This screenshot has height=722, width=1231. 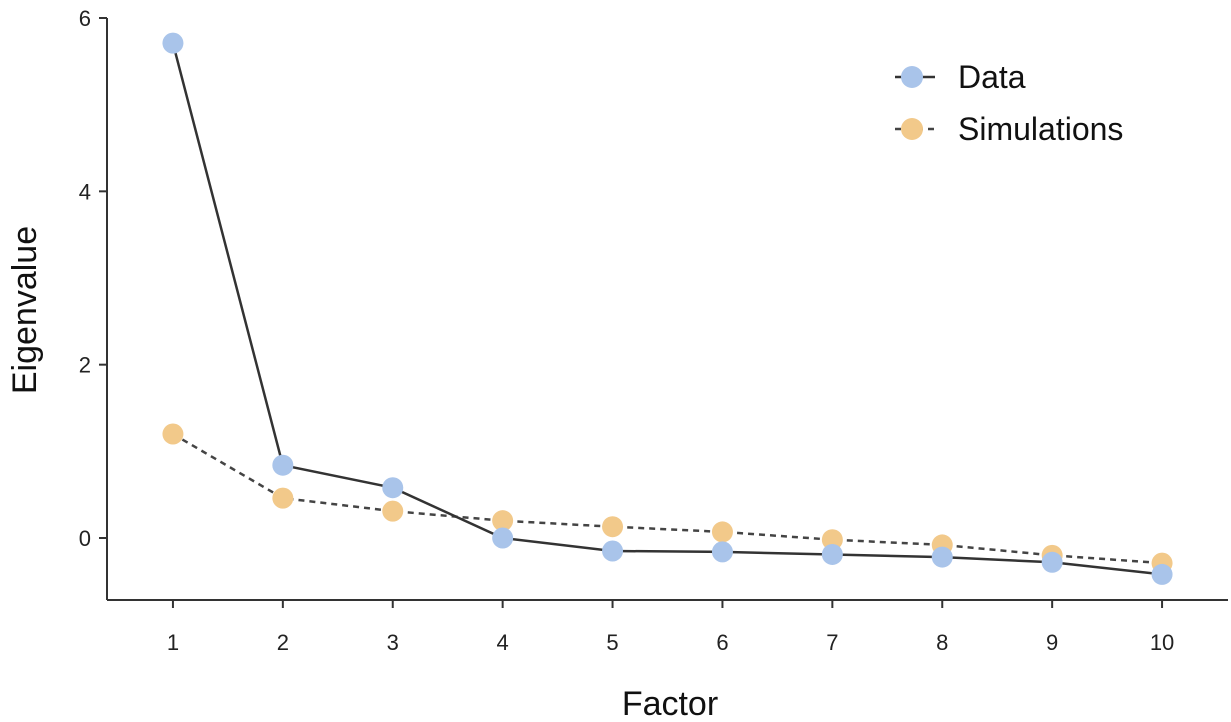 I want to click on legend-label-data: Data, so click(x=992, y=77).